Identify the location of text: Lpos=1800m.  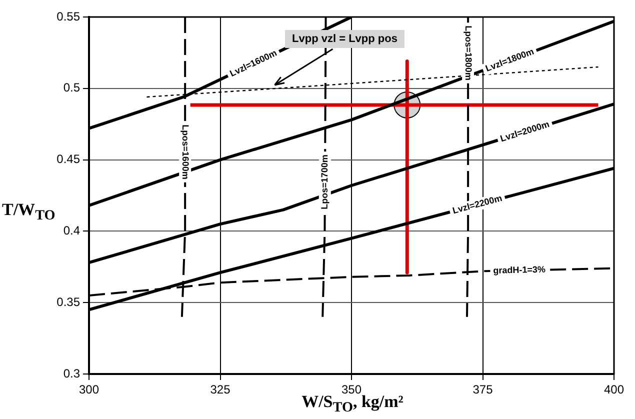
(469, 53).